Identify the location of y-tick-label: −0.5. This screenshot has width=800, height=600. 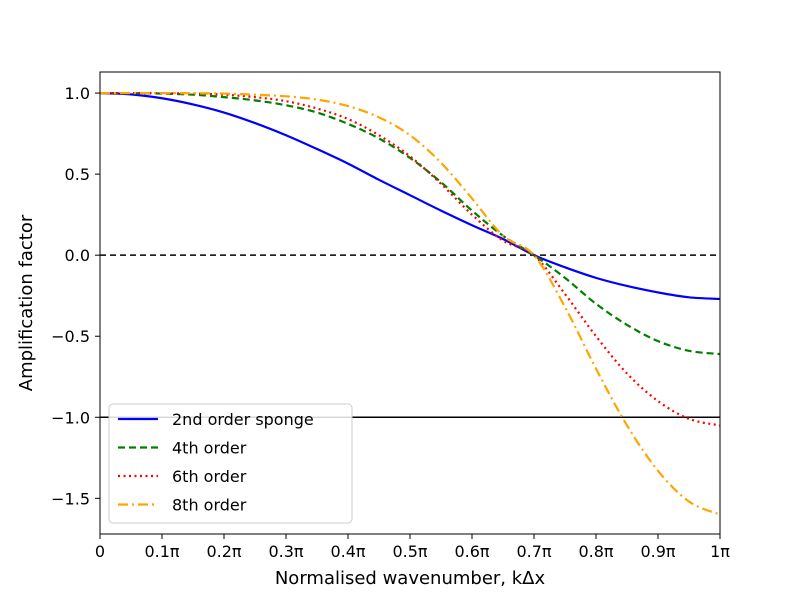
(70, 336).